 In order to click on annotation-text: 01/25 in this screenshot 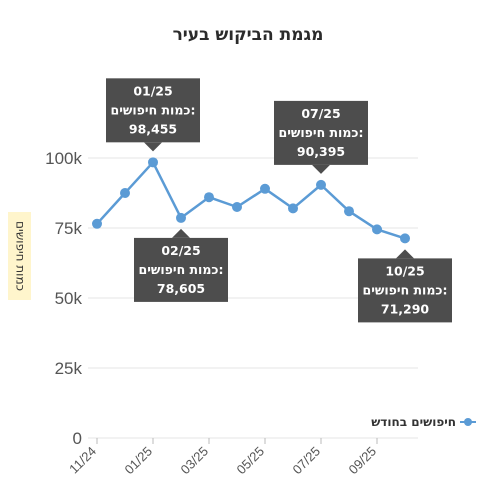, I will do `click(152, 90)`.